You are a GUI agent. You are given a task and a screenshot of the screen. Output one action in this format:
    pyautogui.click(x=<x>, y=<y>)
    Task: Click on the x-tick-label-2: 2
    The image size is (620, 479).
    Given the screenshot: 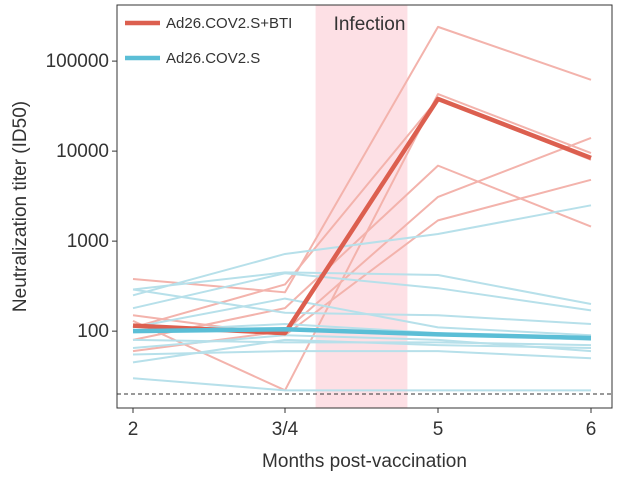 What is the action you would take?
    pyautogui.click(x=133, y=429)
    